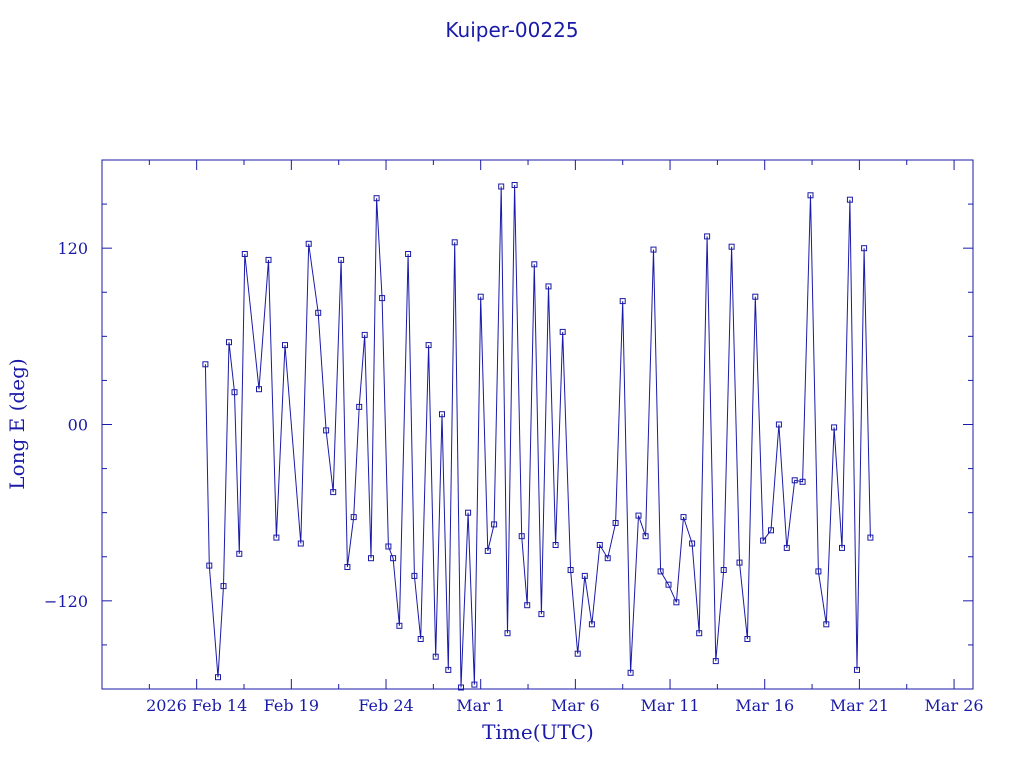 Image resolution: width=1024 pixels, height=768 pixels. I want to click on y-tick-label: −120, so click(66, 601).